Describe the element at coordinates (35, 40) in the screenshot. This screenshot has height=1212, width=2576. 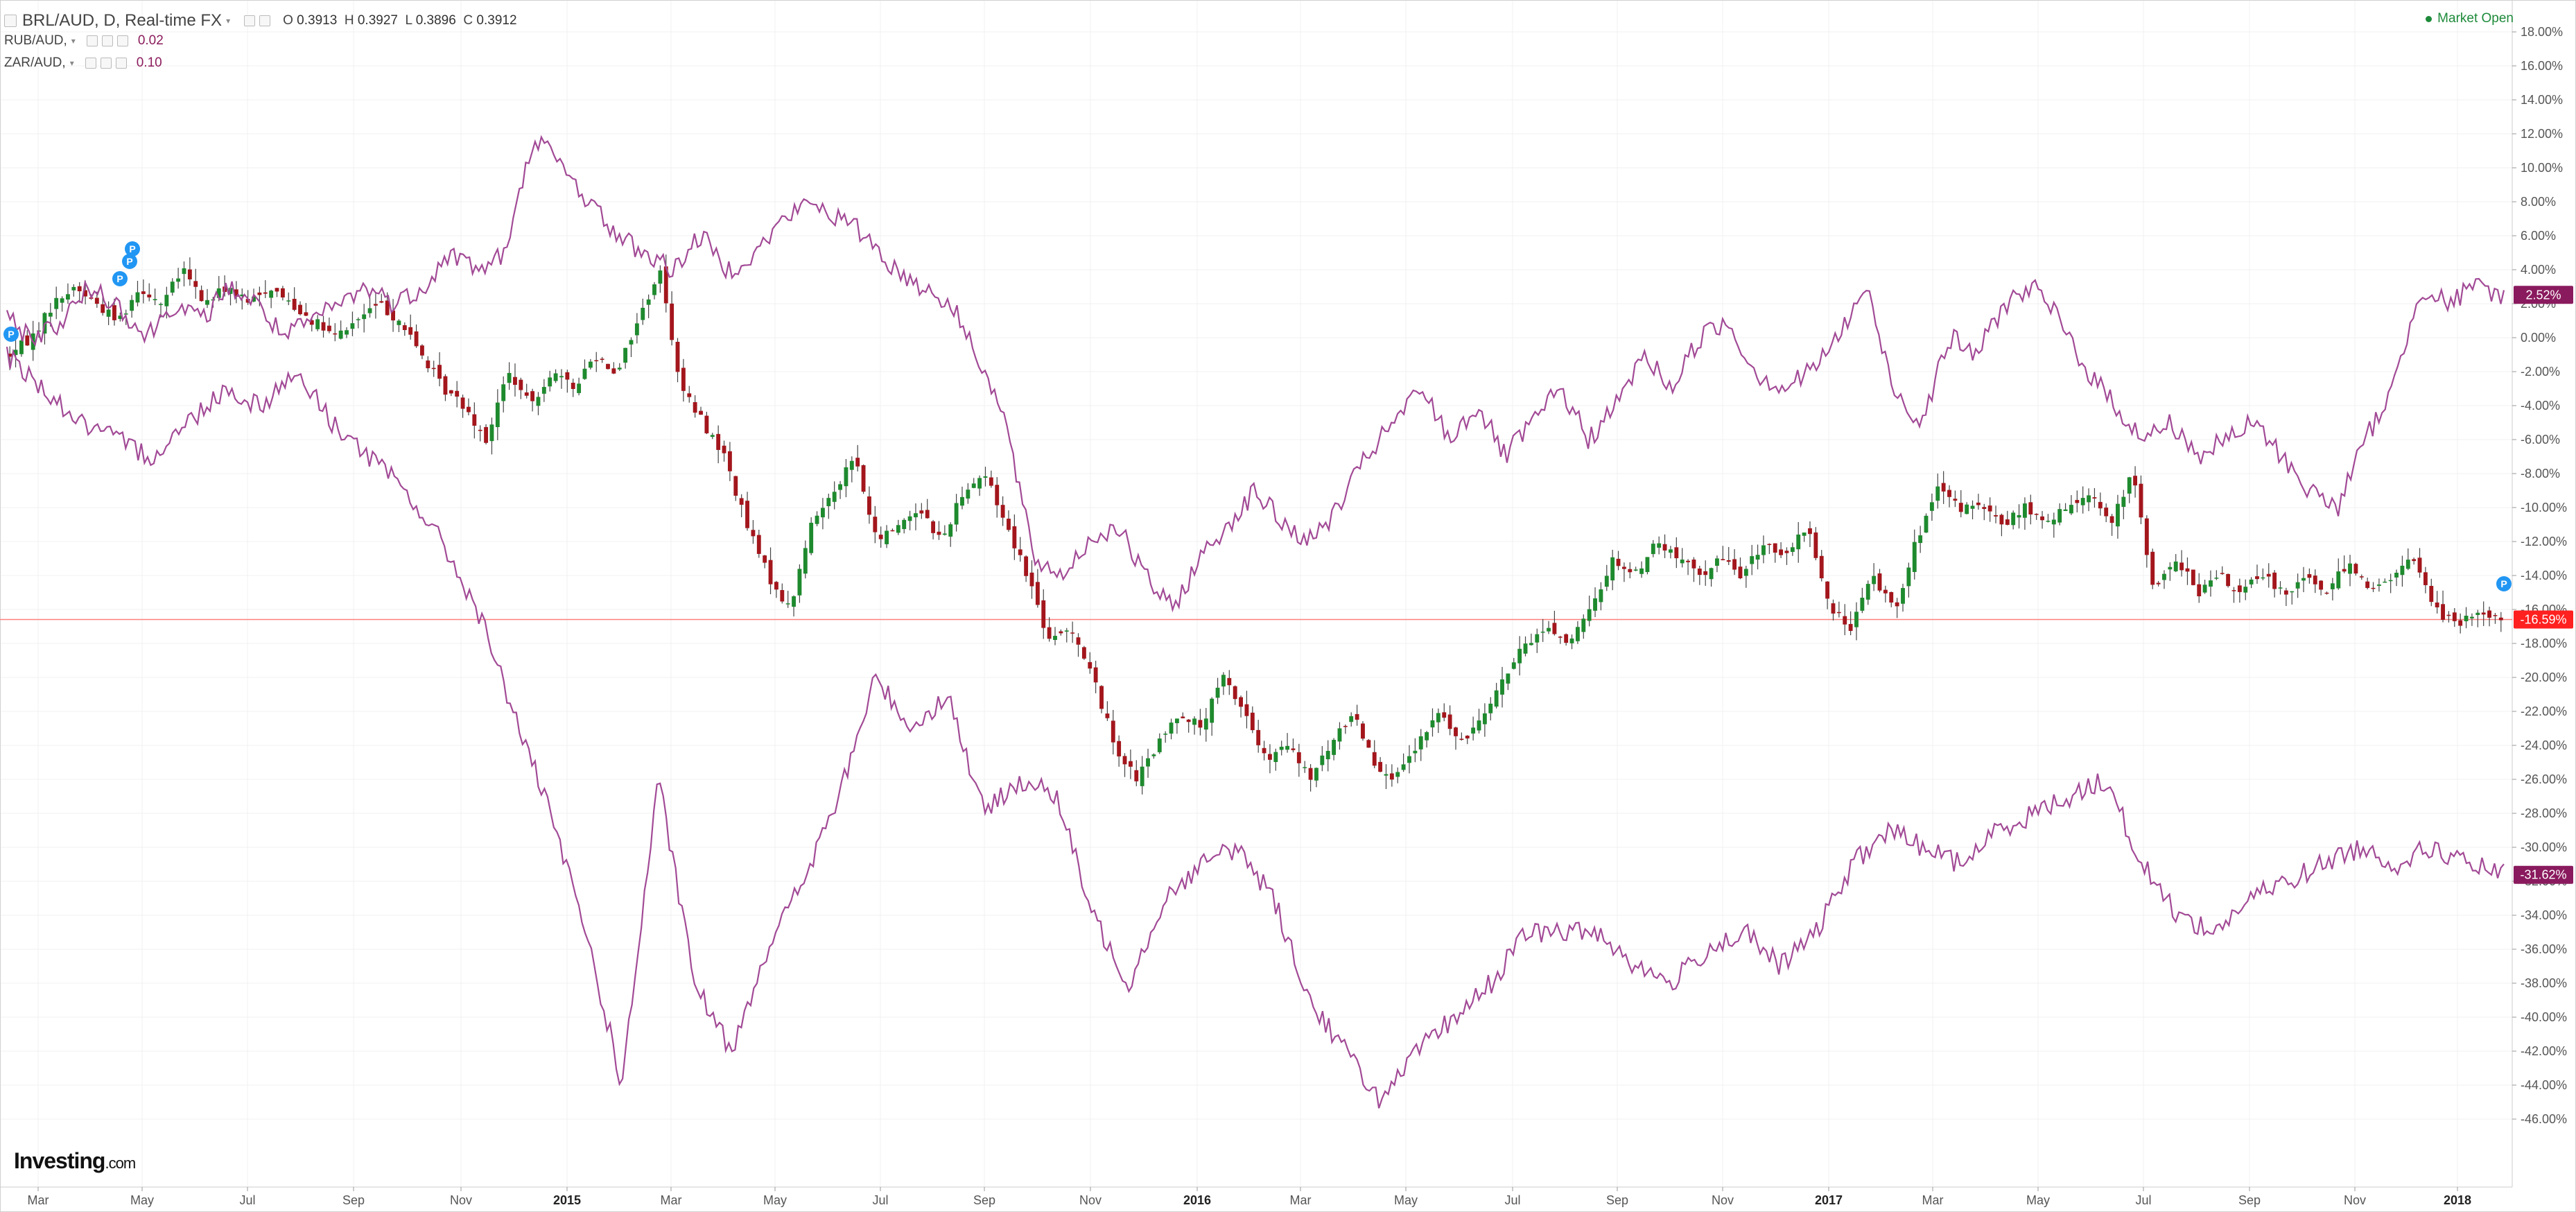
I see `compare-symbol-label: RUB/AUD,` at that location.